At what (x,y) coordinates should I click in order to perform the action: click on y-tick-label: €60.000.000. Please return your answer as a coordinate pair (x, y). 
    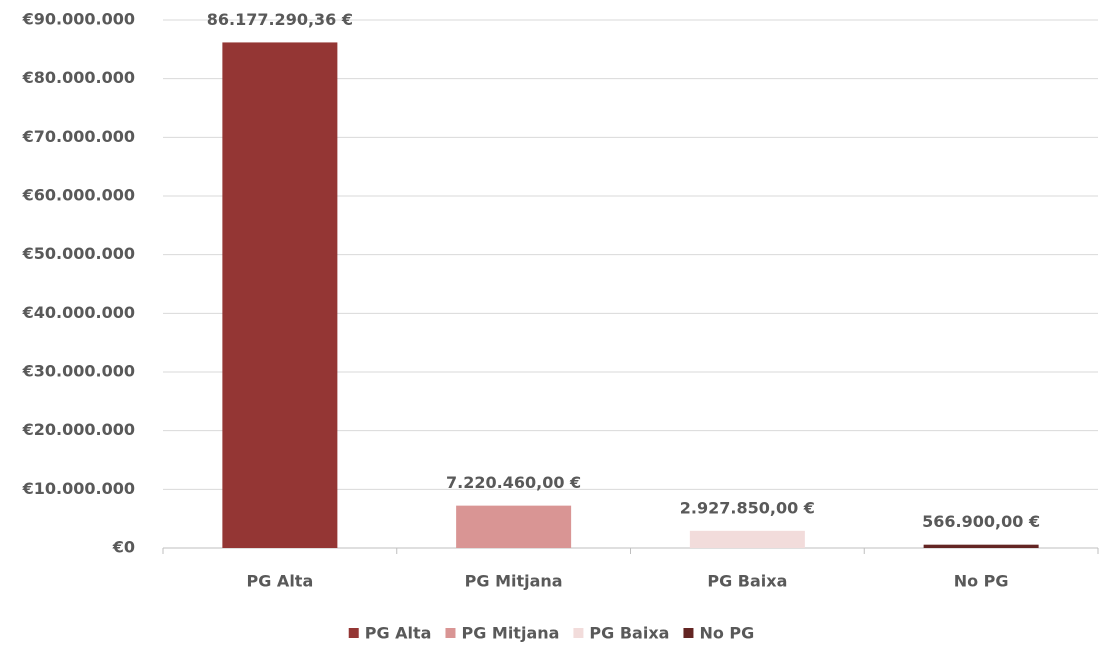
    Looking at the image, I should click on (78, 195).